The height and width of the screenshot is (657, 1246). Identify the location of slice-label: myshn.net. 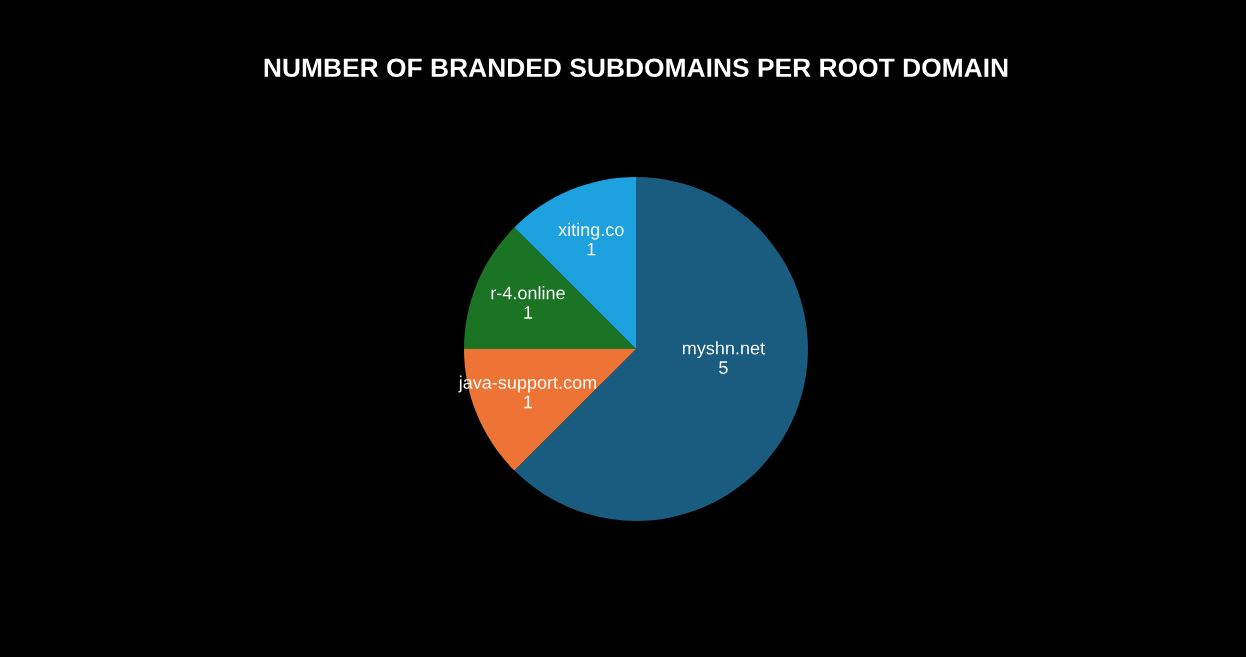
(723, 350).